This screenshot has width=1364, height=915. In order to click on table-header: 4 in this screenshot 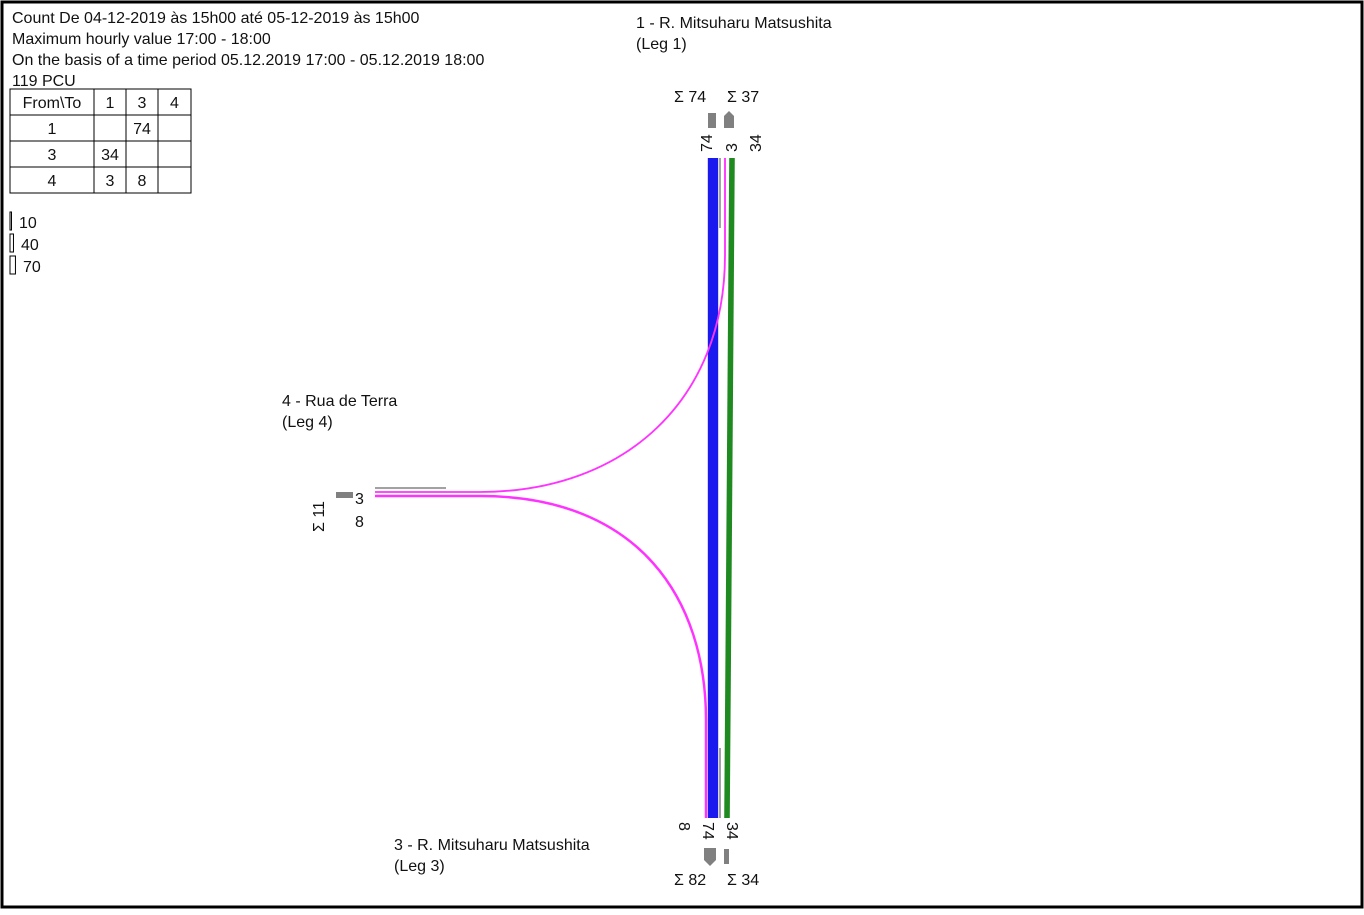, I will do `click(174, 103)`.